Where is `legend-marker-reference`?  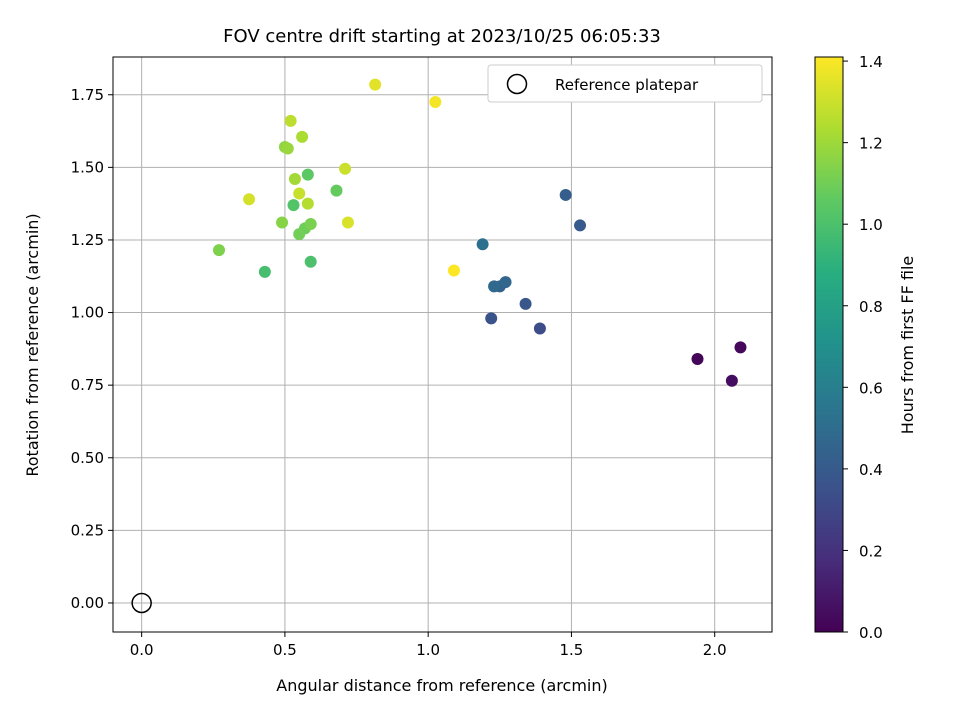
legend-marker-reference is located at coordinates (517, 84).